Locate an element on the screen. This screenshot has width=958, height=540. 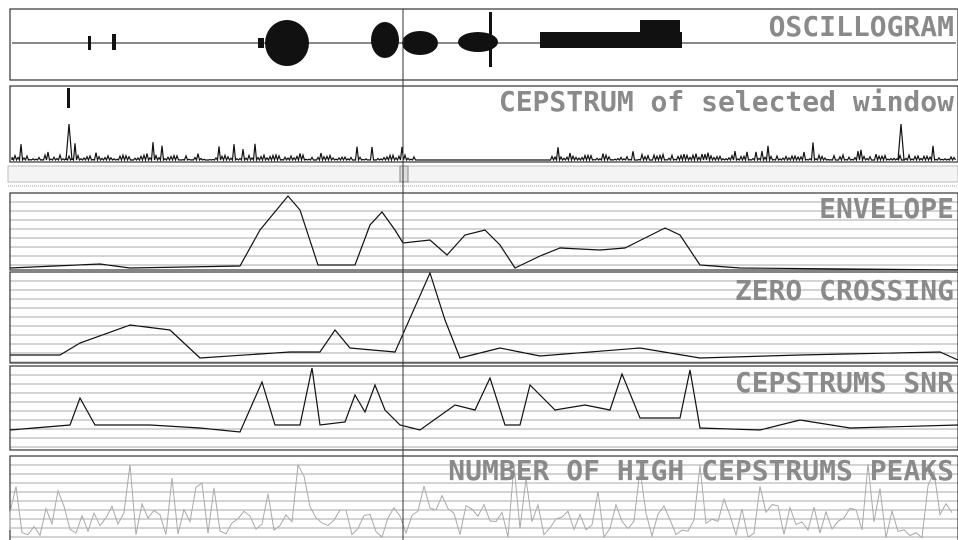
envelope-trace is located at coordinates (483, 233).